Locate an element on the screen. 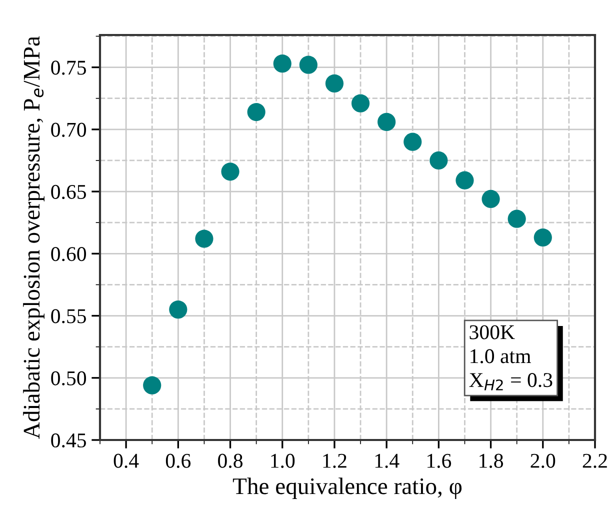 This screenshot has width=614, height=514. x-tick-label: 1.2 is located at coordinates (334, 461).